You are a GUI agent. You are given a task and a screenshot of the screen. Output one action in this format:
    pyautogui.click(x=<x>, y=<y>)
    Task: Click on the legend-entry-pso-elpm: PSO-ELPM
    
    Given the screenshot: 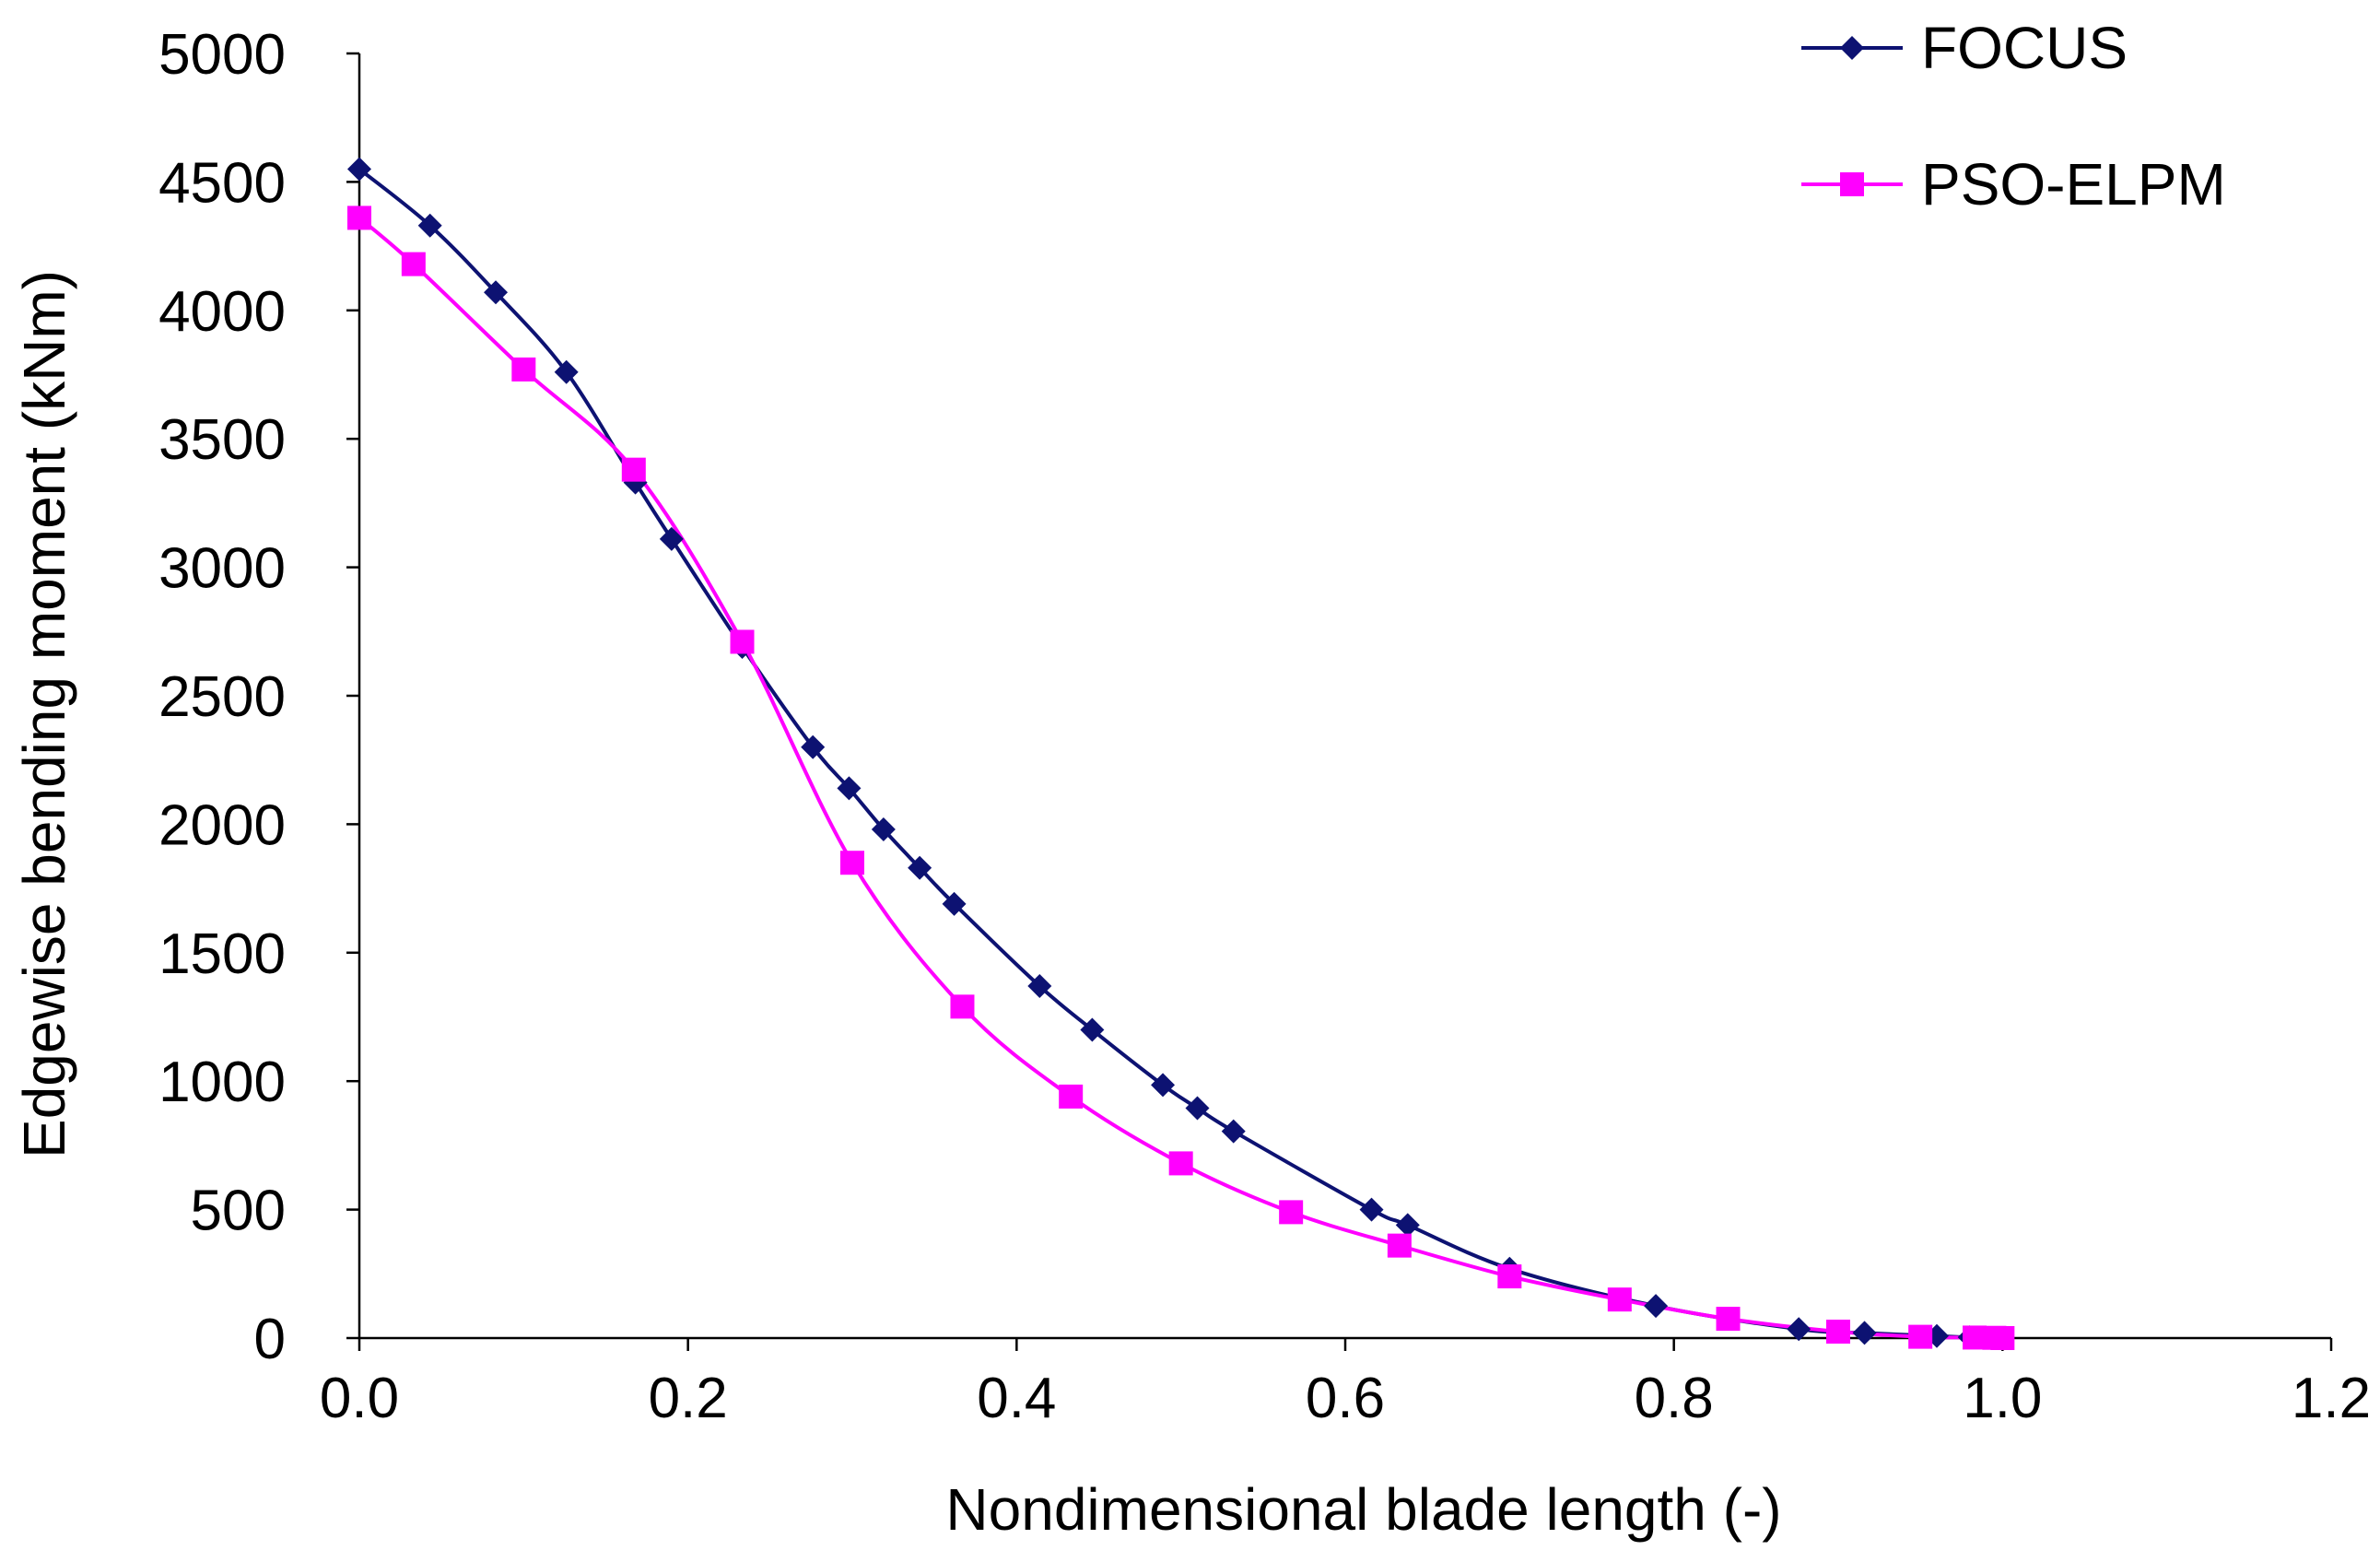 What is the action you would take?
    pyautogui.click(x=2013, y=184)
    